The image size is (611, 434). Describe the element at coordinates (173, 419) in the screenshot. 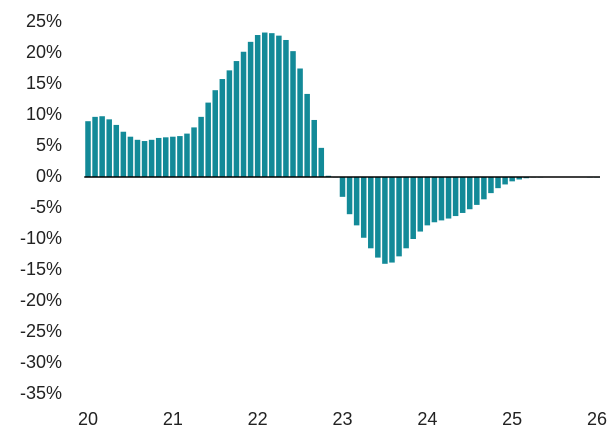

I see `x-tick-label: 21` at that location.